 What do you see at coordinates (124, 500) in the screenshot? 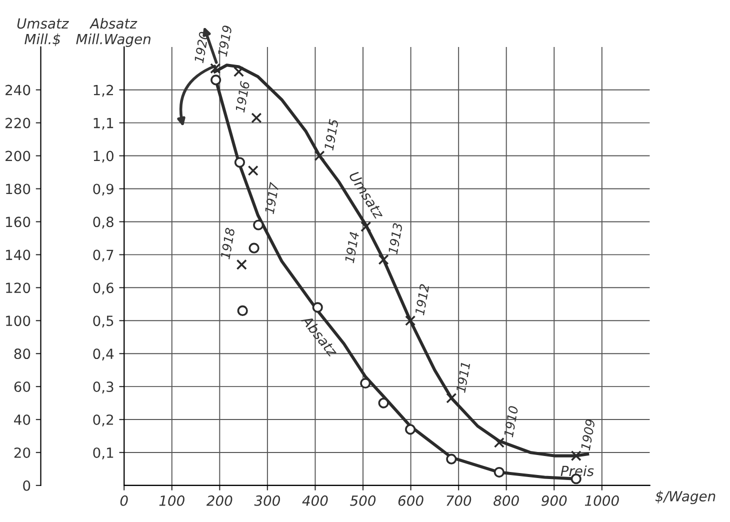
I see `x-tick-label: 0` at bounding box center [124, 500].